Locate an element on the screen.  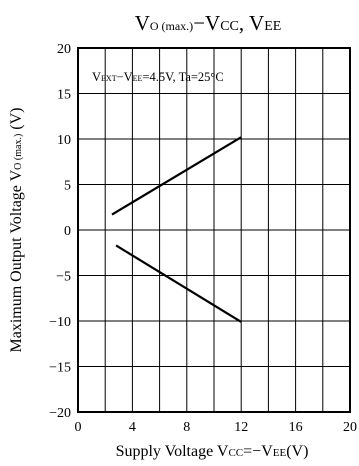
y-tick-label: −20 is located at coordinates (60, 413).